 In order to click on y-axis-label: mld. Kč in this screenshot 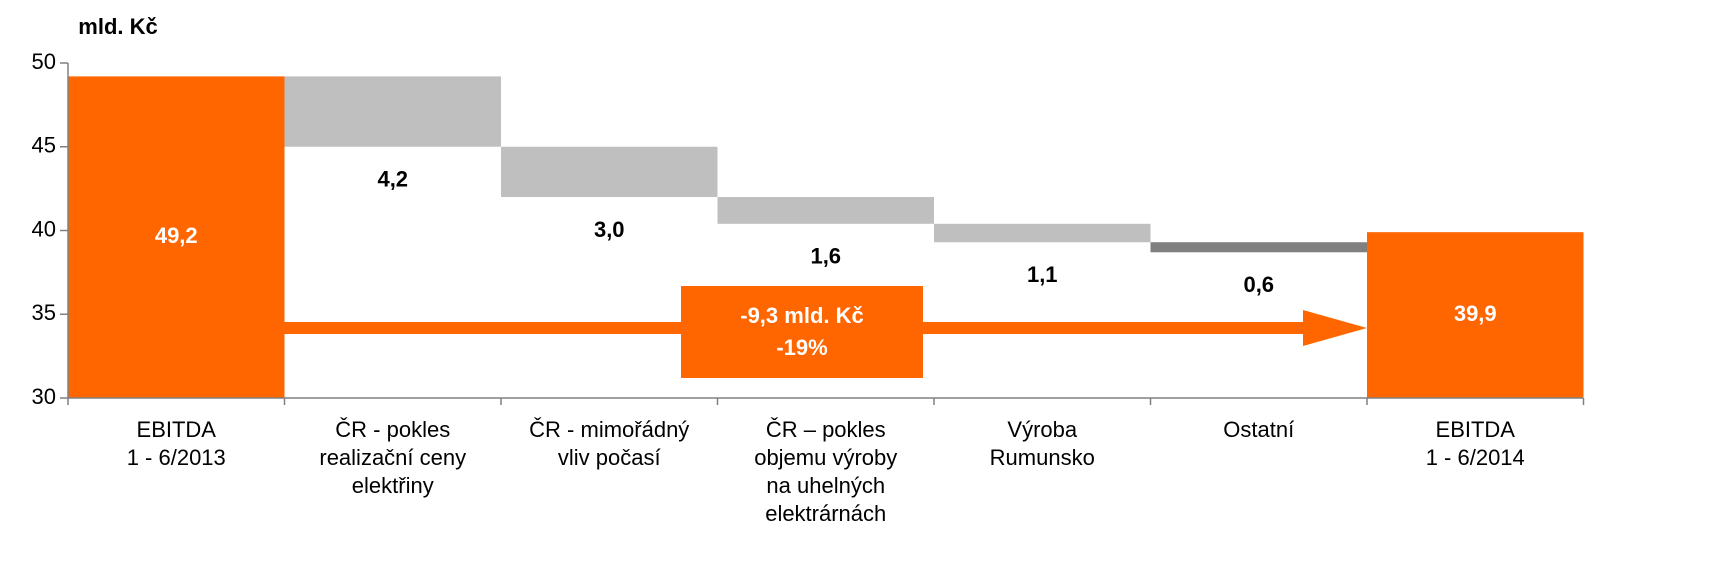, I will do `click(117, 26)`.